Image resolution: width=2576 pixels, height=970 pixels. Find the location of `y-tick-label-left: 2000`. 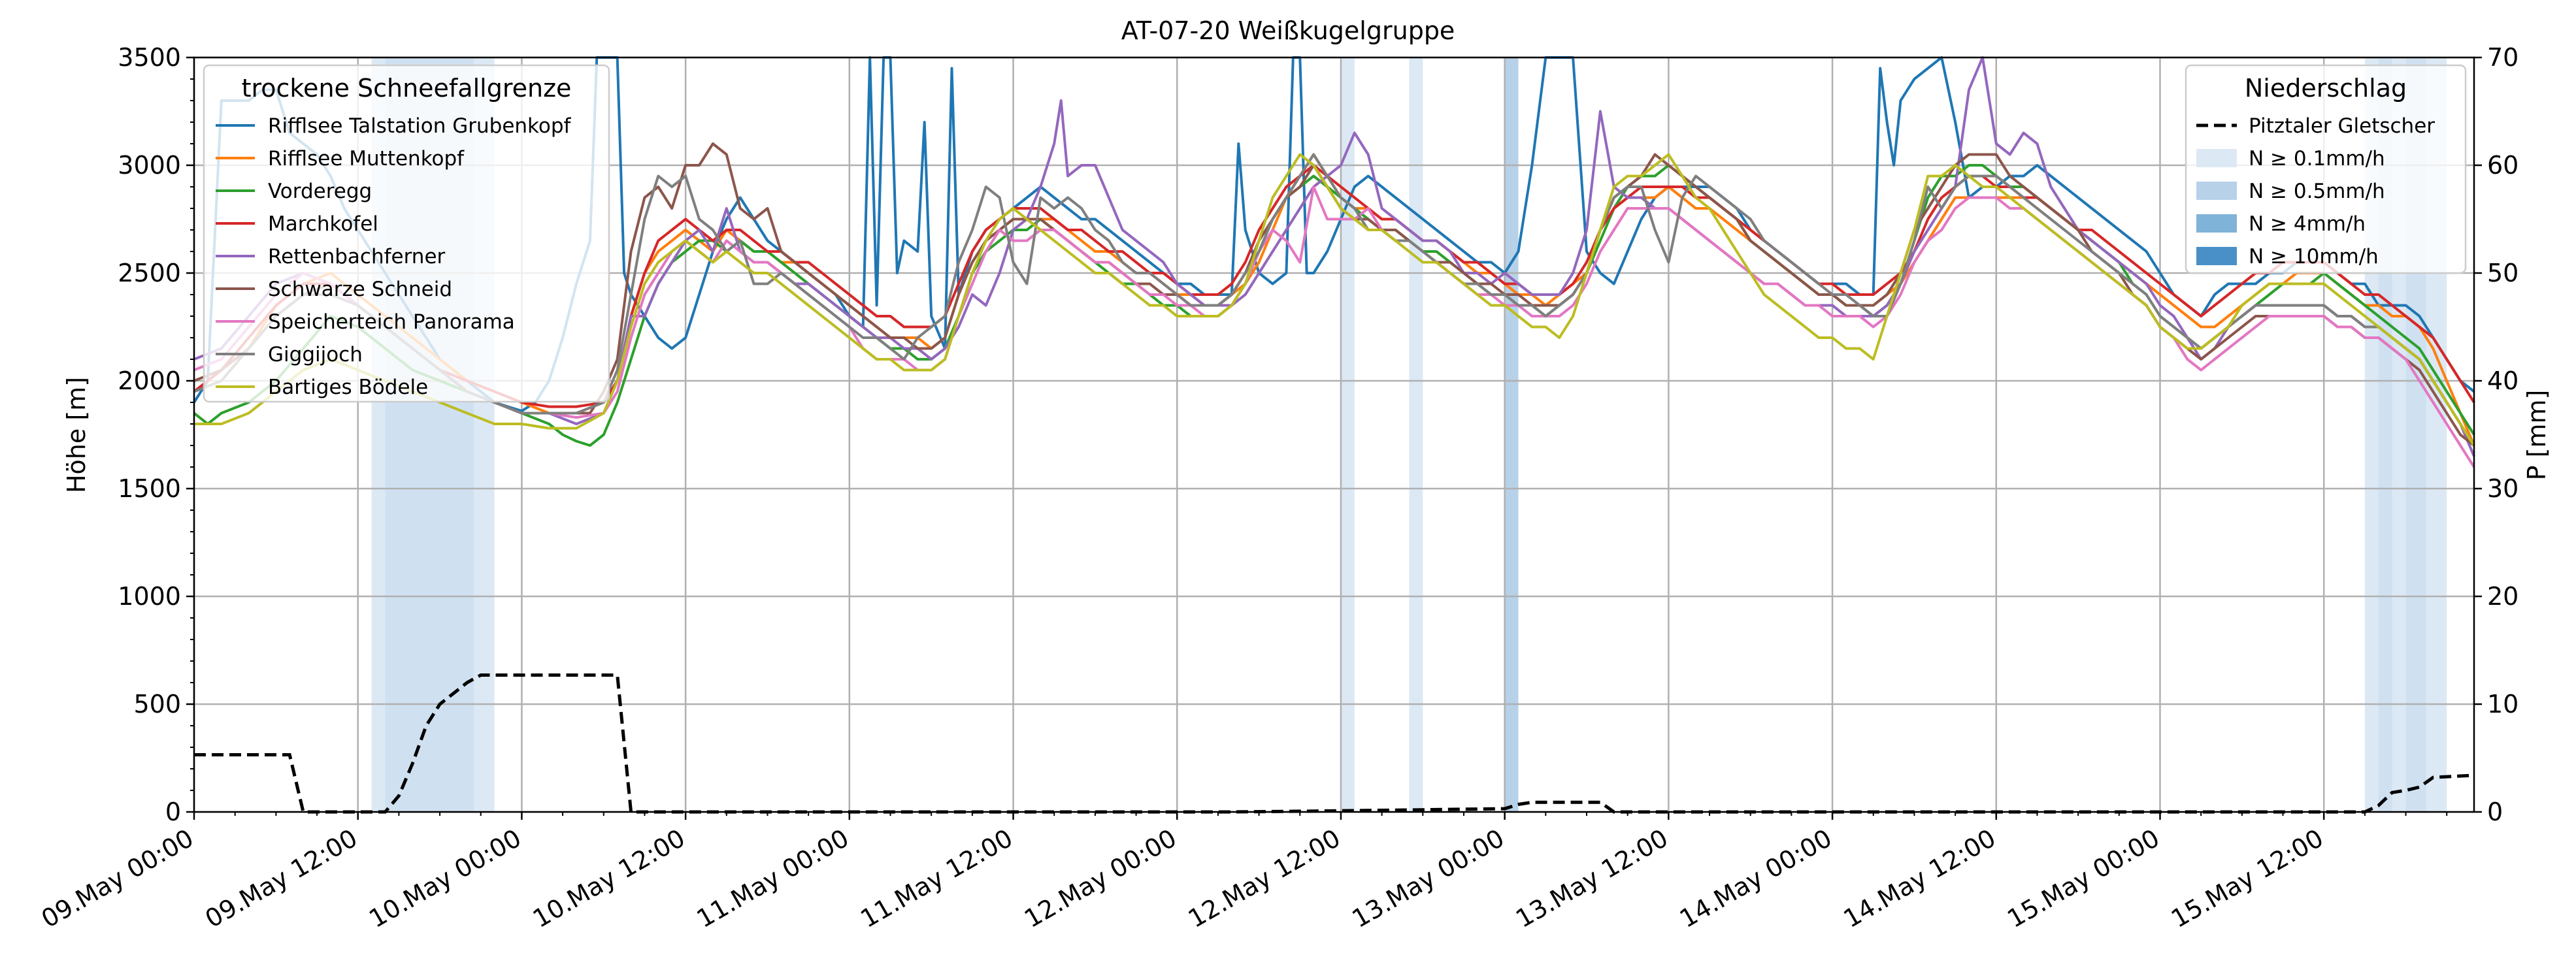

y-tick-label-left: 2000 is located at coordinates (149, 380).